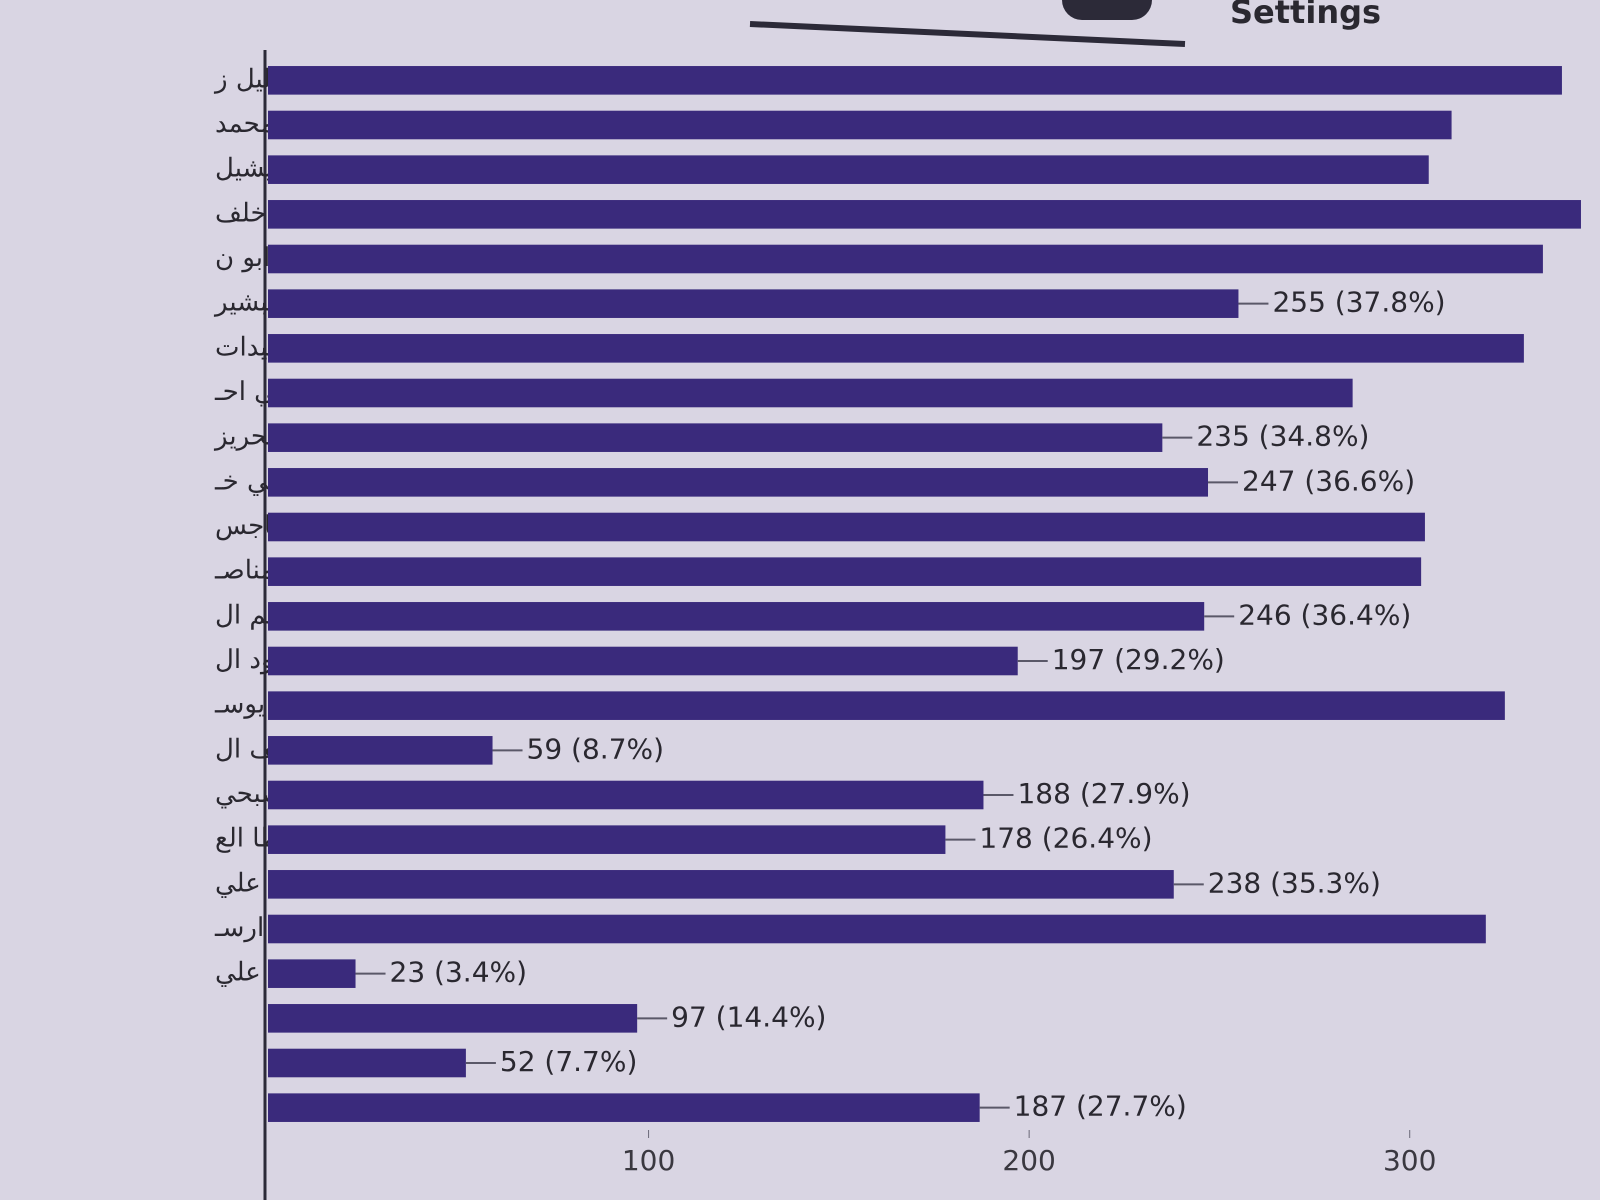 The image size is (1600, 1200). What do you see at coordinates (1358, 302) in the screenshot?
I see `value-label: 255 (37.8%)` at bounding box center [1358, 302].